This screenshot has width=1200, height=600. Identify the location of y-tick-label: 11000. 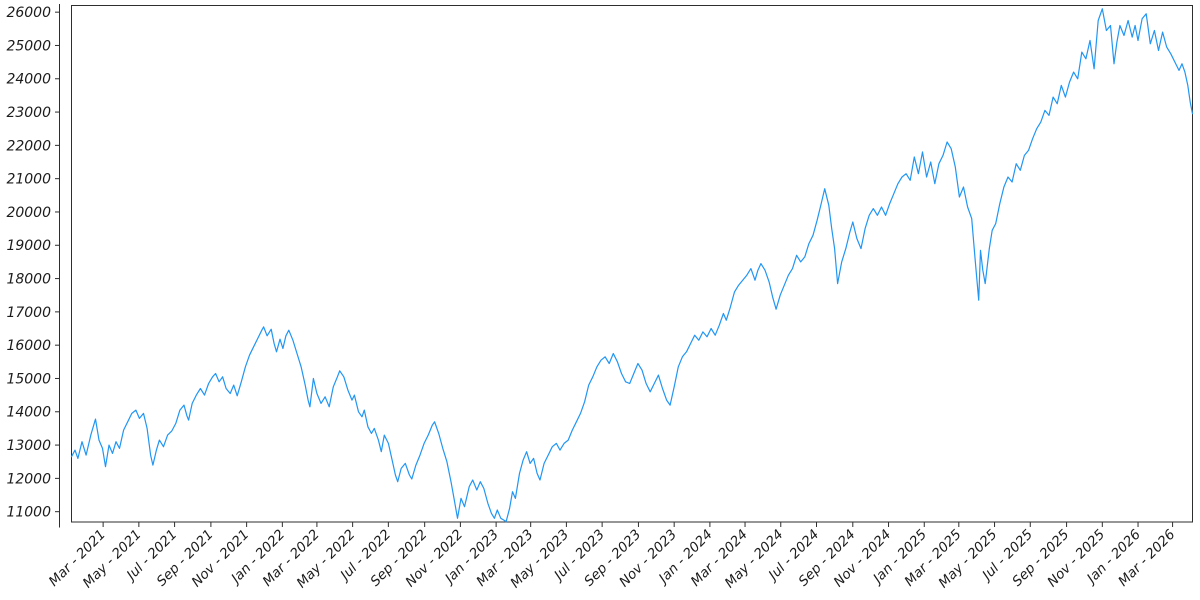
(28, 513).